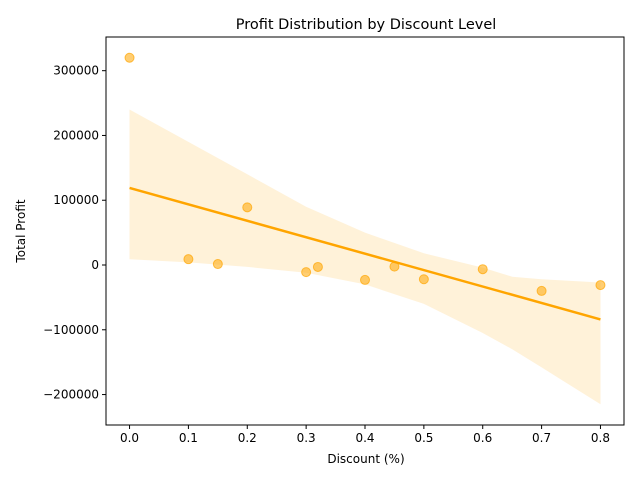 This screenshot has height=484, width=640. What do you see at coordinates (482, 438) in the screenshot?
I see `x-tick-label: 0.6` at bounding box center [482, 438].